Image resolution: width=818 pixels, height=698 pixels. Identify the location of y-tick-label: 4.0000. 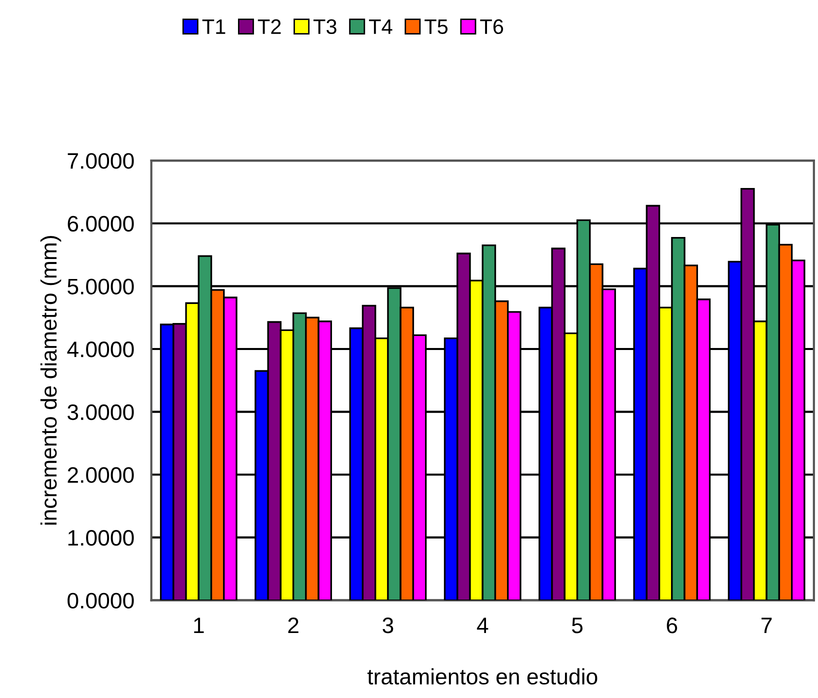
(100, 350).